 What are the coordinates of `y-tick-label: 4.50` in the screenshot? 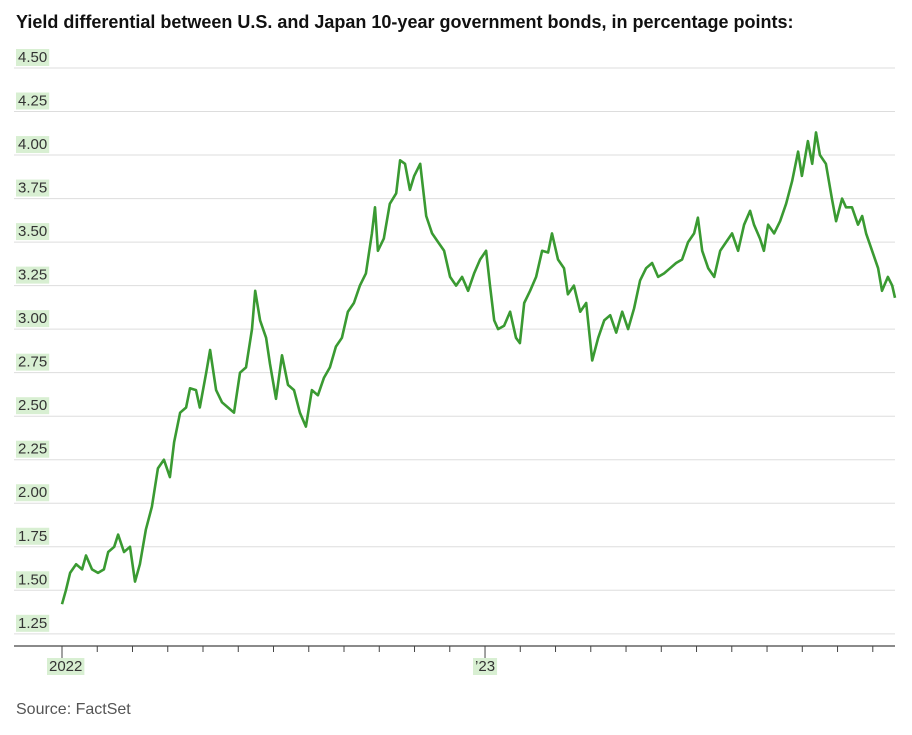 It's located at (32, 57).